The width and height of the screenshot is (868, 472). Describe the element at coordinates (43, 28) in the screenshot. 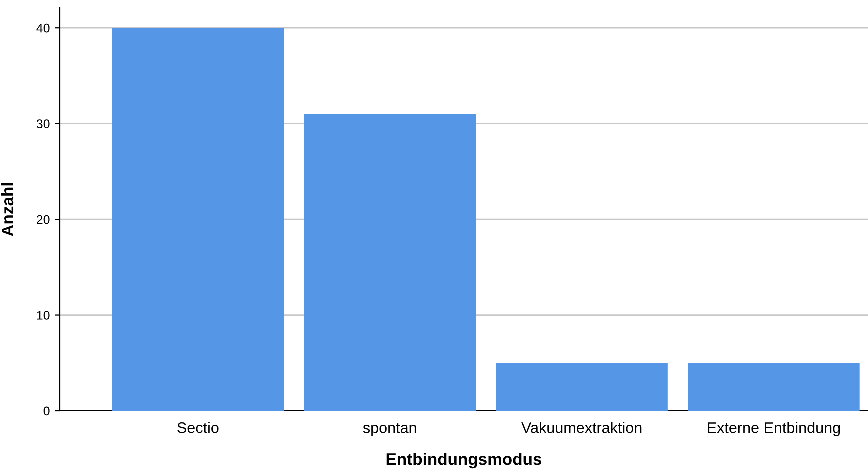

I see `y-tick-label: 40` at that location.